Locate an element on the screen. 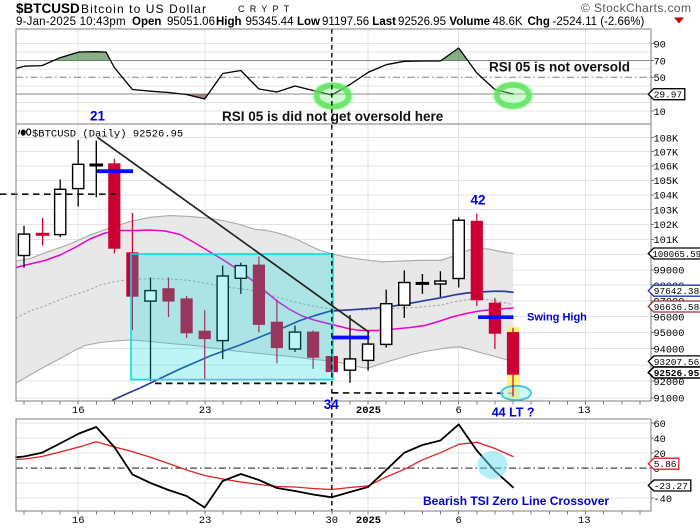 The height and width of the screenshot is (530, 700). svg-text: 96636.58 is located at coordinates (677, 307).